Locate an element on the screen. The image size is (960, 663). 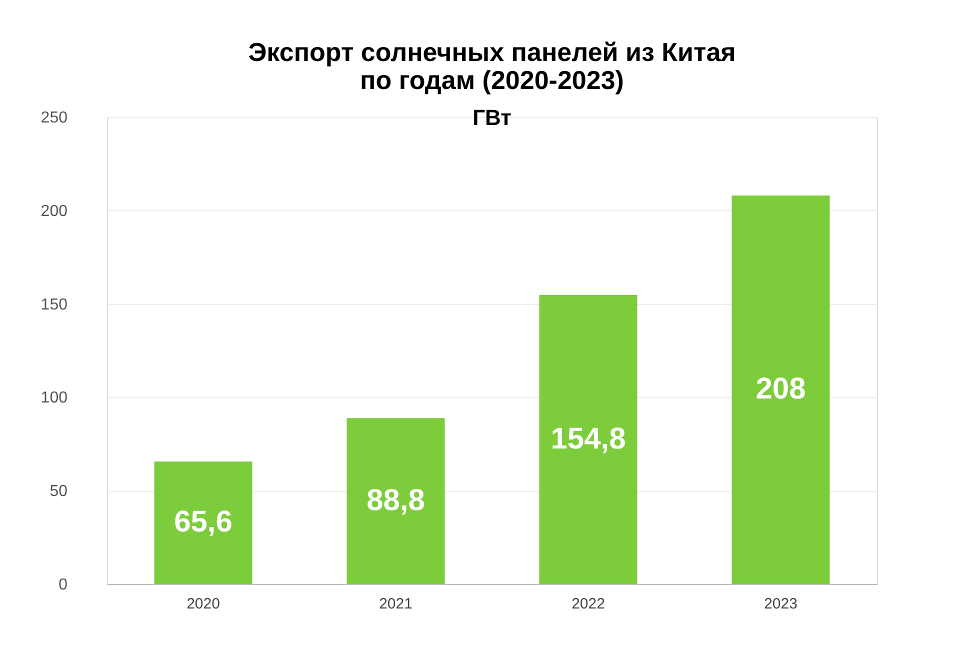
y-tick-label: 150 is located at coordinates (54, 305).